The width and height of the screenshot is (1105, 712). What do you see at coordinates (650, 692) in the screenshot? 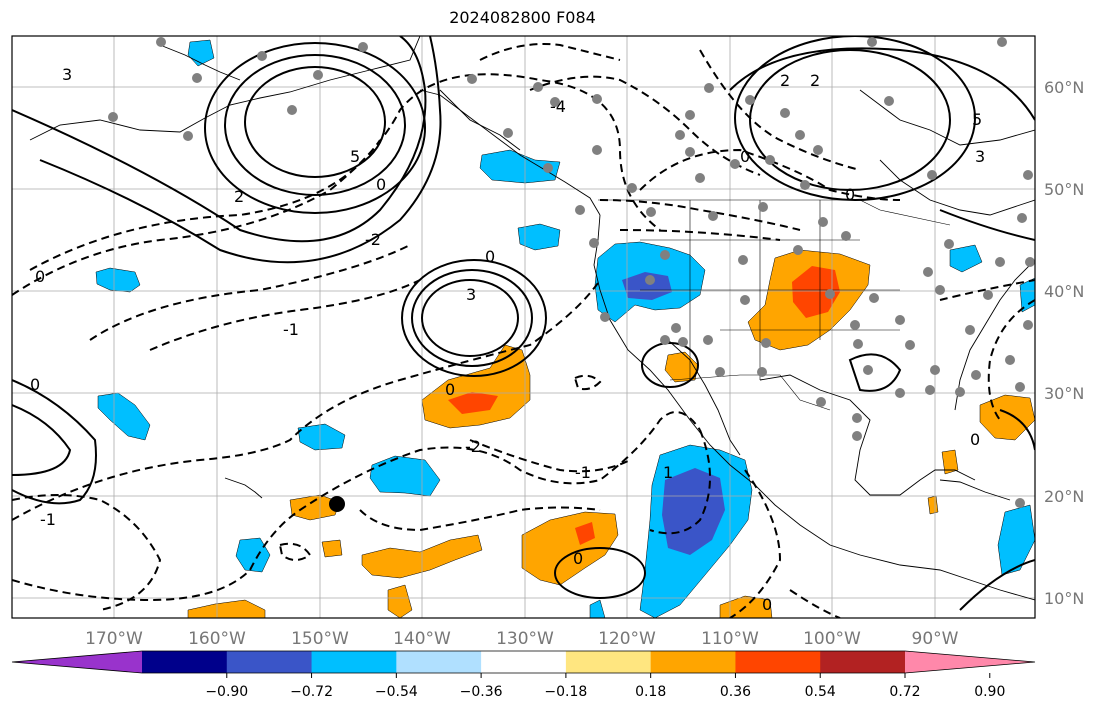
I see `colorbar-tick-label: 0.18` at bounding box center [650, 692].